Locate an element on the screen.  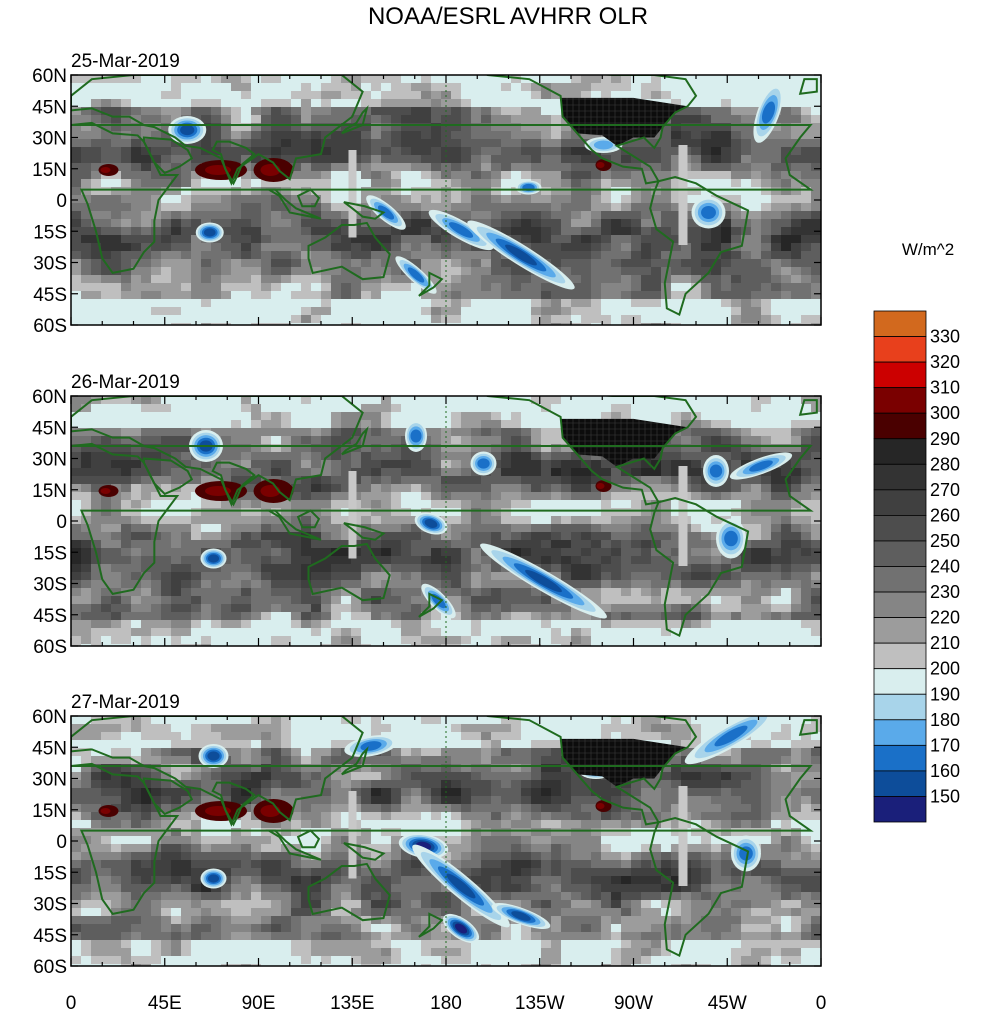
colorbar-level-label: 330 is located at coordinates (945, 337).